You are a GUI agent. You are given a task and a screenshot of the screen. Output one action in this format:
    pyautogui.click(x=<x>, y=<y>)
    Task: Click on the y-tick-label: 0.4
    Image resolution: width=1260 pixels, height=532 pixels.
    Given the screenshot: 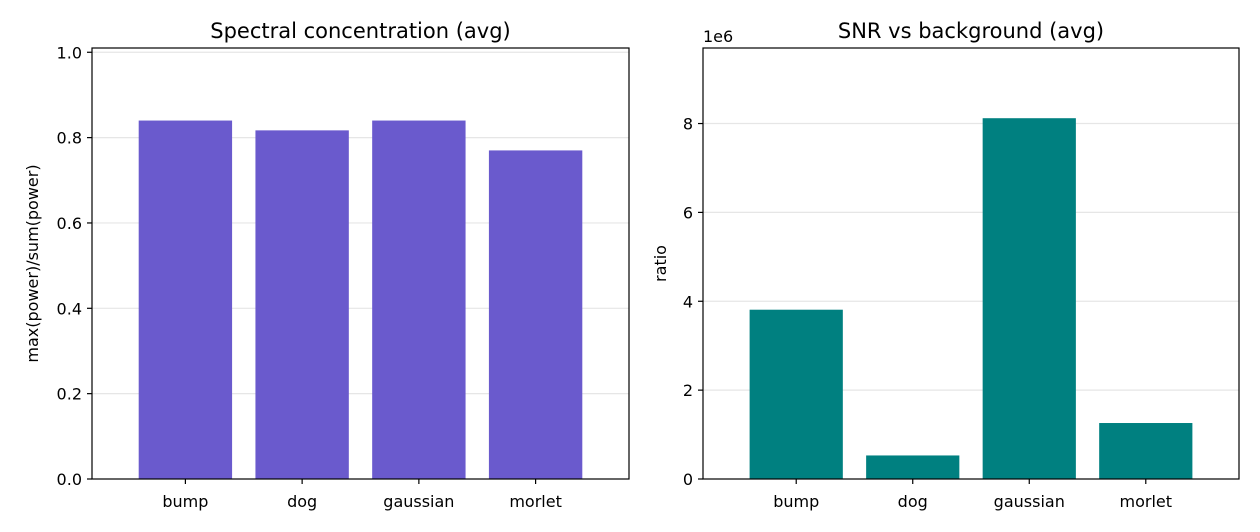 What is the action you would take?
    pyautogui.click(x=69, y=308)
    